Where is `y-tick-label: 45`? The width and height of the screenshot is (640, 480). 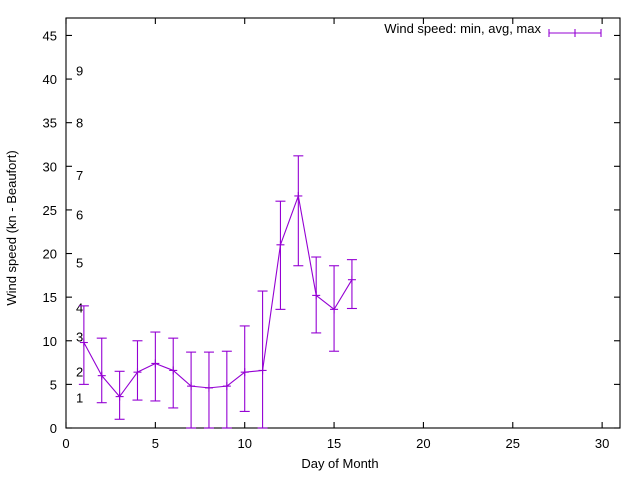
y-tick-label: 45 is located at coordinates (50, 35).